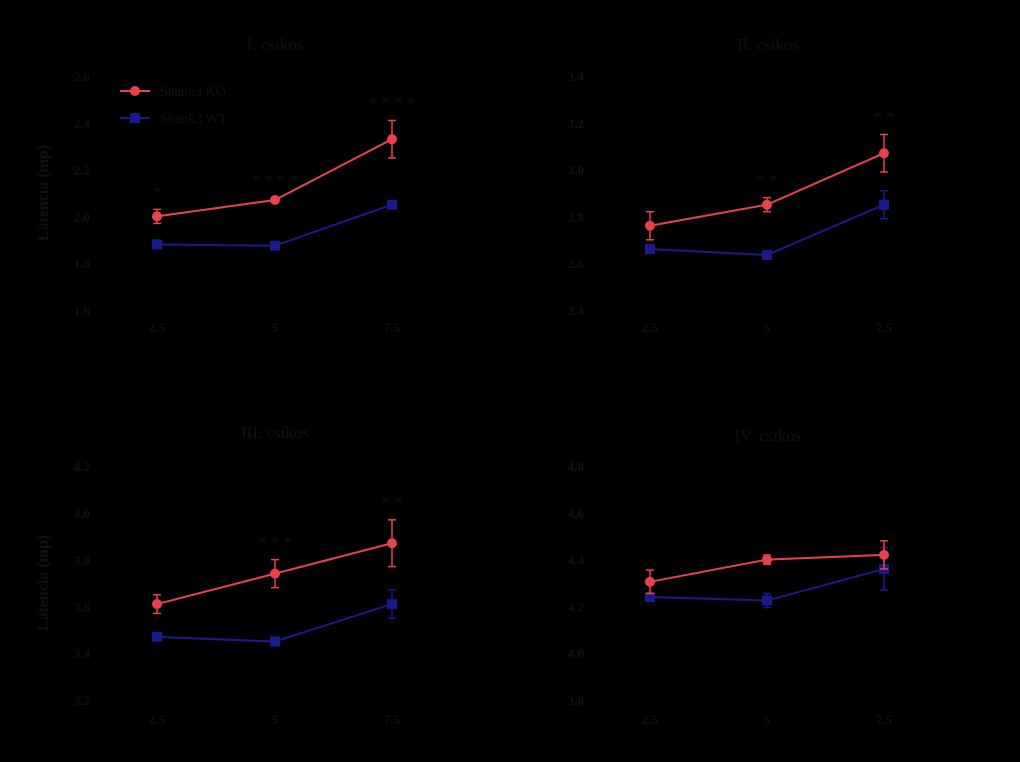  Describe the element at coordinates (576, 560) in the screenshot. I see `y-tick-label: 4.4` at that location.